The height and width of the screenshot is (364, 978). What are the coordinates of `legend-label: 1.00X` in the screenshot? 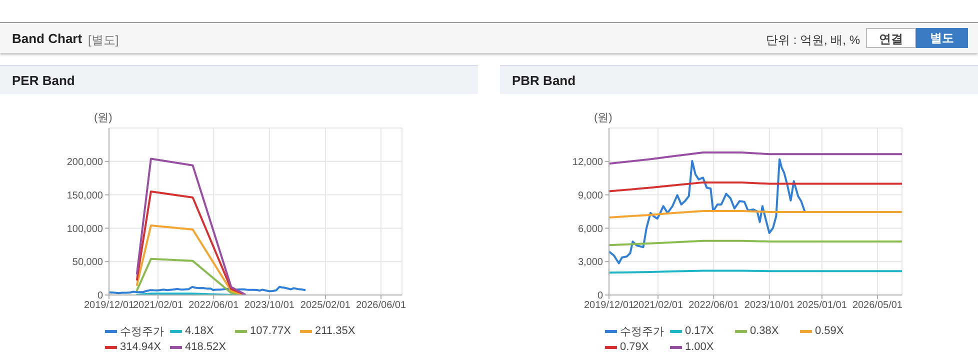 It's located at (699, 347).